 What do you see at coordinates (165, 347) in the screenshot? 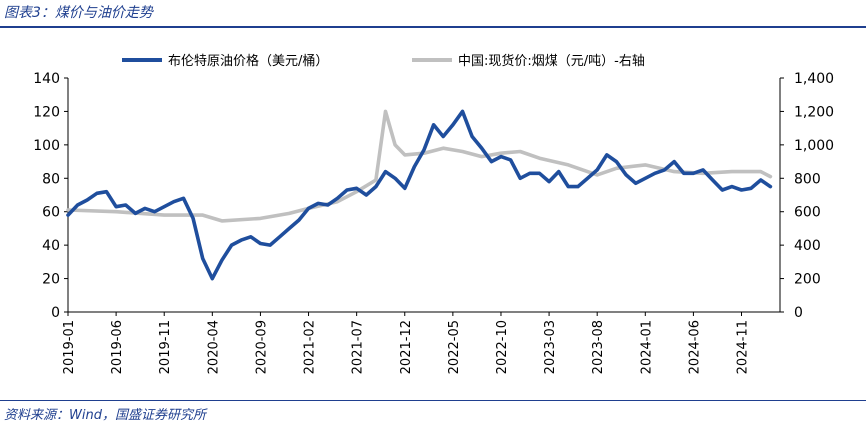
I see `x-tick-label: 2019-11` at bounding box center [165, 347].